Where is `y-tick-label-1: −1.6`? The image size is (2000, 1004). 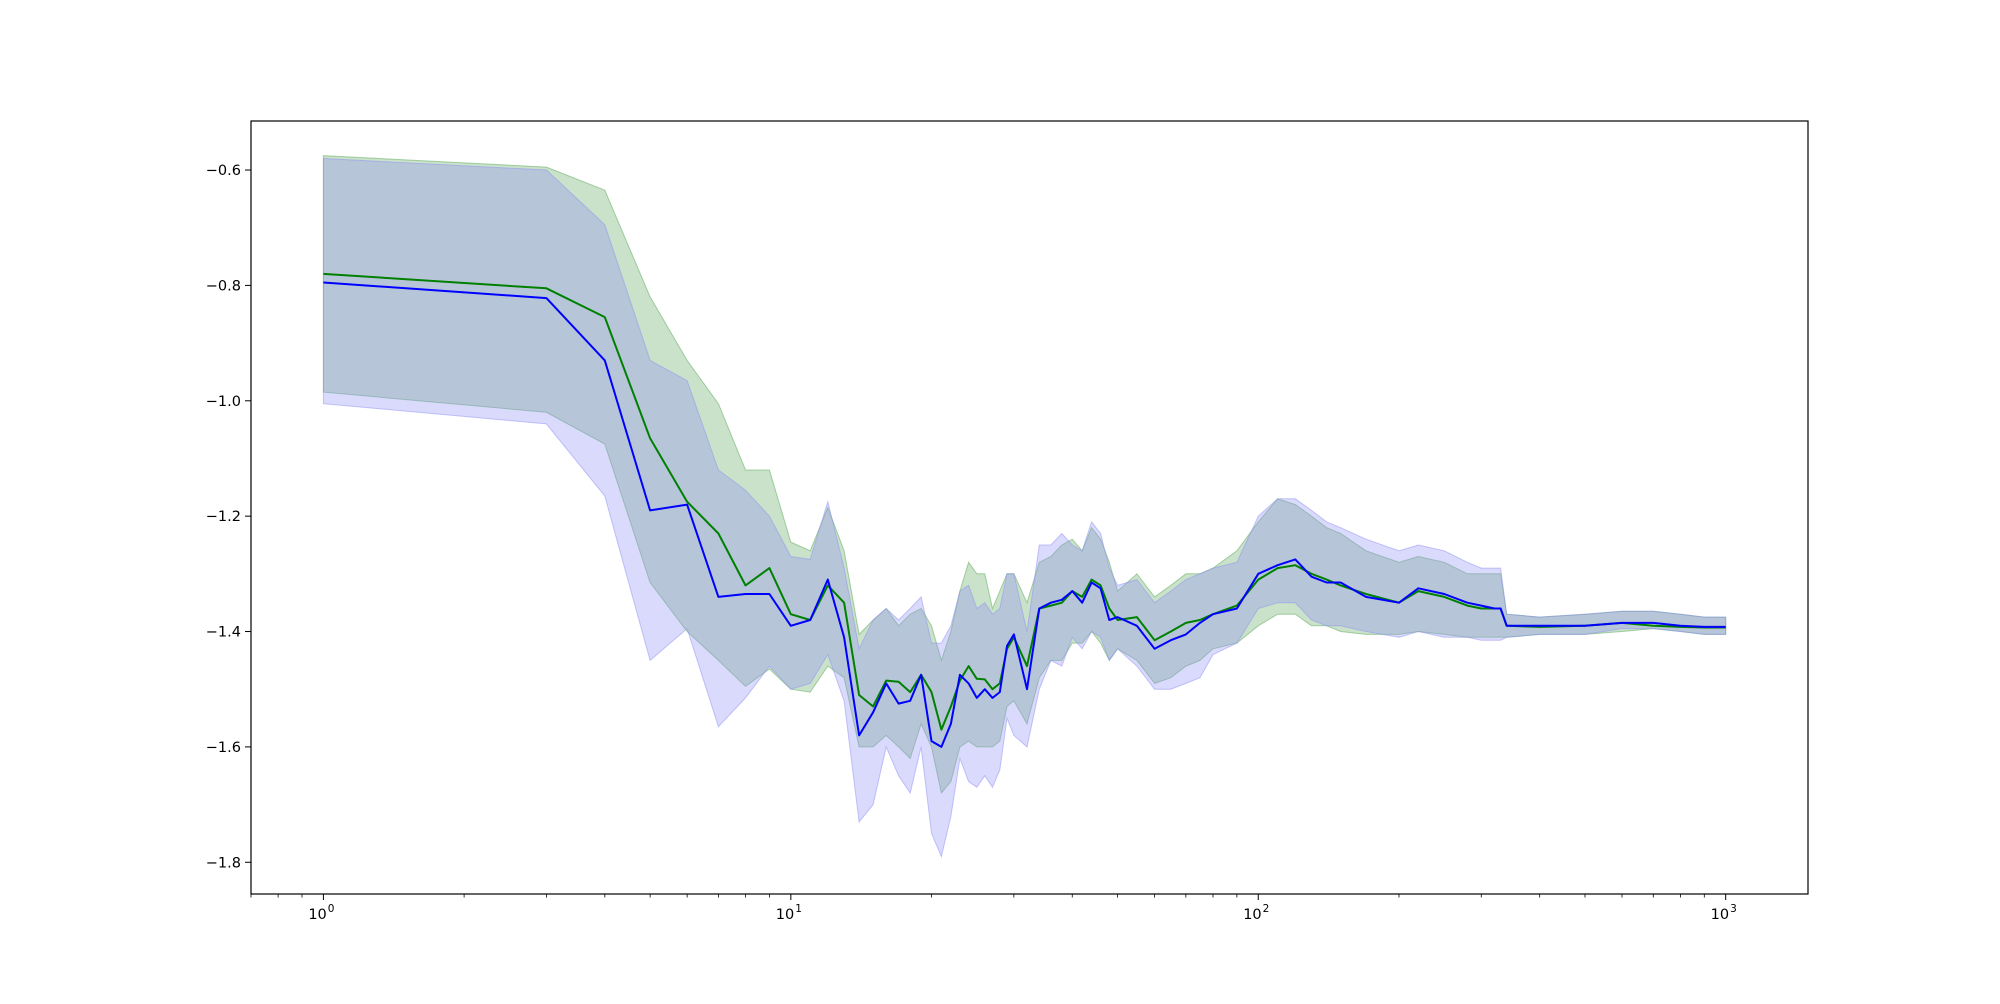 y-tick-label-1: −1.6 is located at coordinates (223, 748).